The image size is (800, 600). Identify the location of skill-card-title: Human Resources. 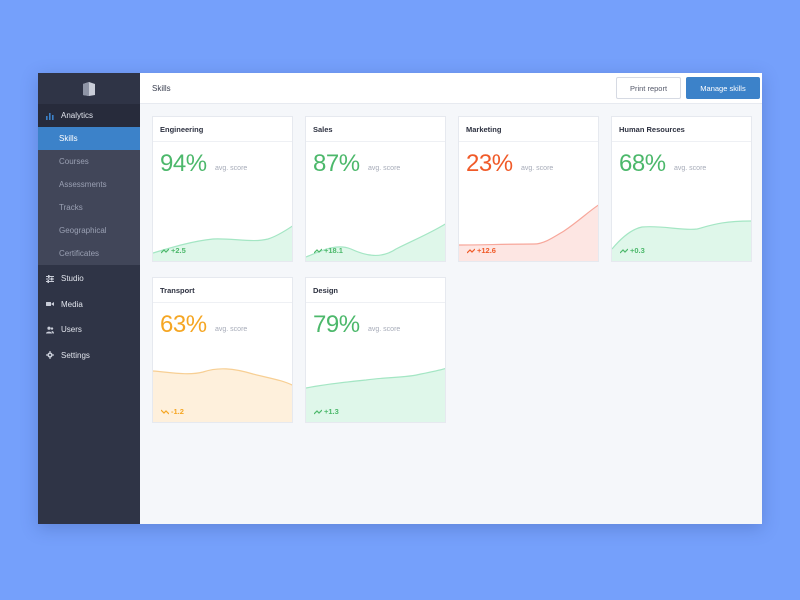
(681, 129).